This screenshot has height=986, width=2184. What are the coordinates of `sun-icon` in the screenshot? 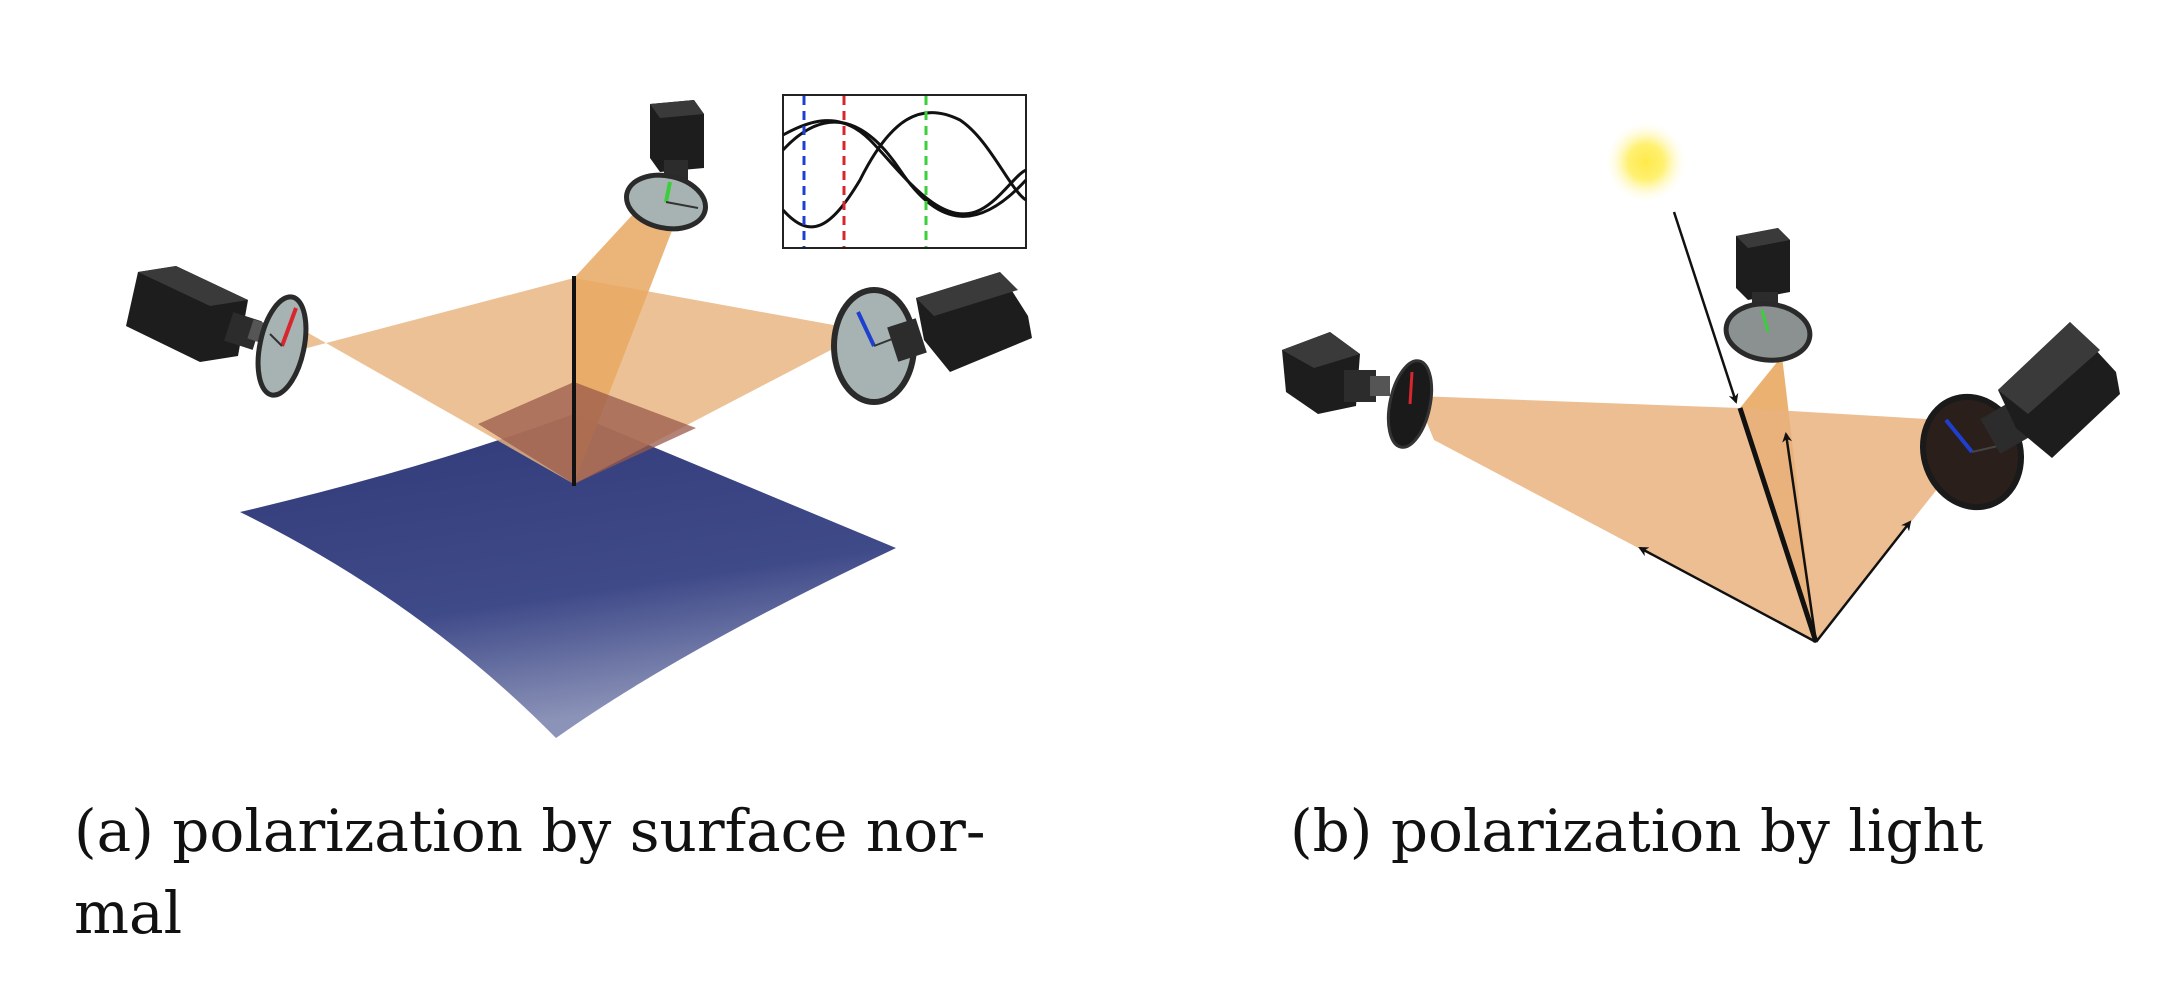 It's located at (1646, 162).